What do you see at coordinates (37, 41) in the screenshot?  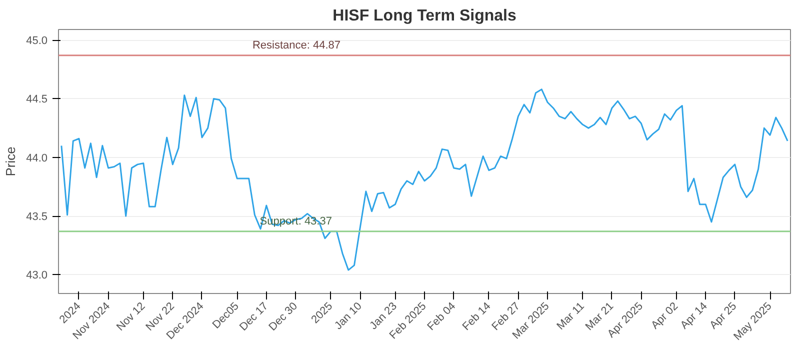 I see `y-tick-label: 45.0` at bounding box center [37, 41].